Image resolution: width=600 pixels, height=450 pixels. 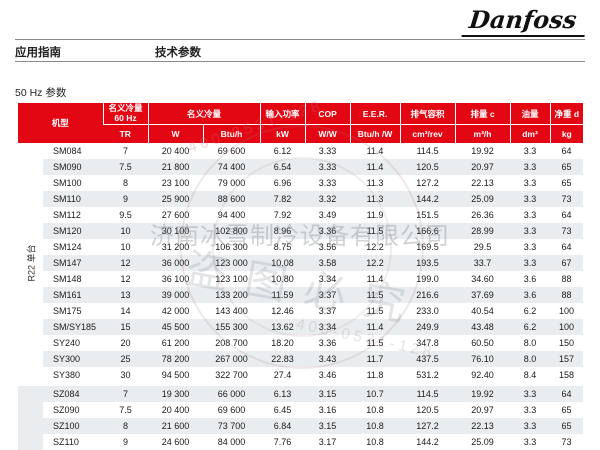 I want to click on value-cell: 6.2, so click(x=530, y=327).